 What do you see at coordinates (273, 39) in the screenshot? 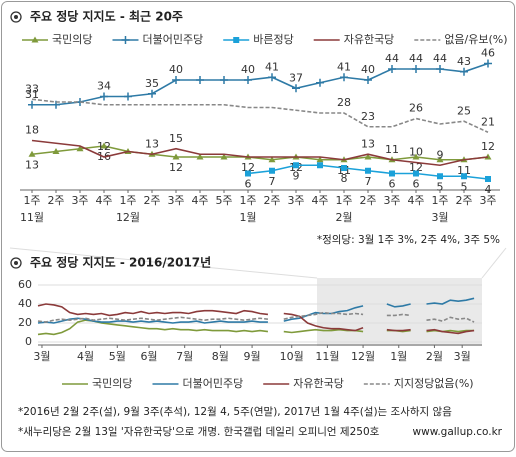
I see `legend-label: 바른정당` at bounding box center [273, 39].